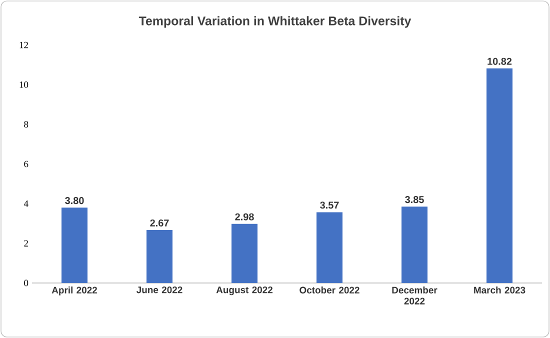 The height and width of the screenshot is (338, 550). Describe the element at coordinates (74, 200) in the screenshot. I see `data-label: 3.80` at that location.